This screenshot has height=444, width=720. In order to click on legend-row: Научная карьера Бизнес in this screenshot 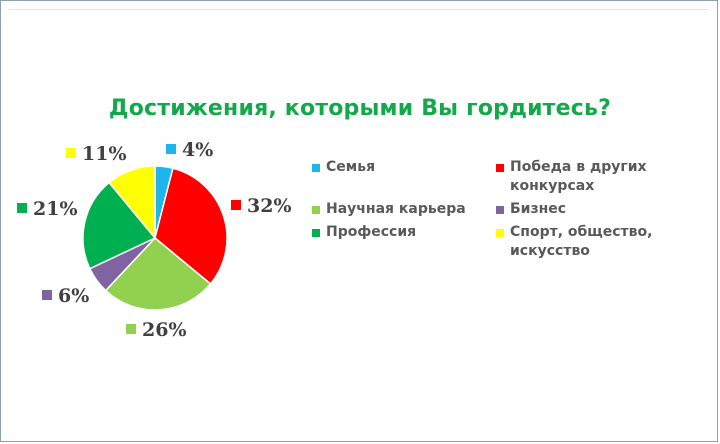, I will do `click(502, 209)`.